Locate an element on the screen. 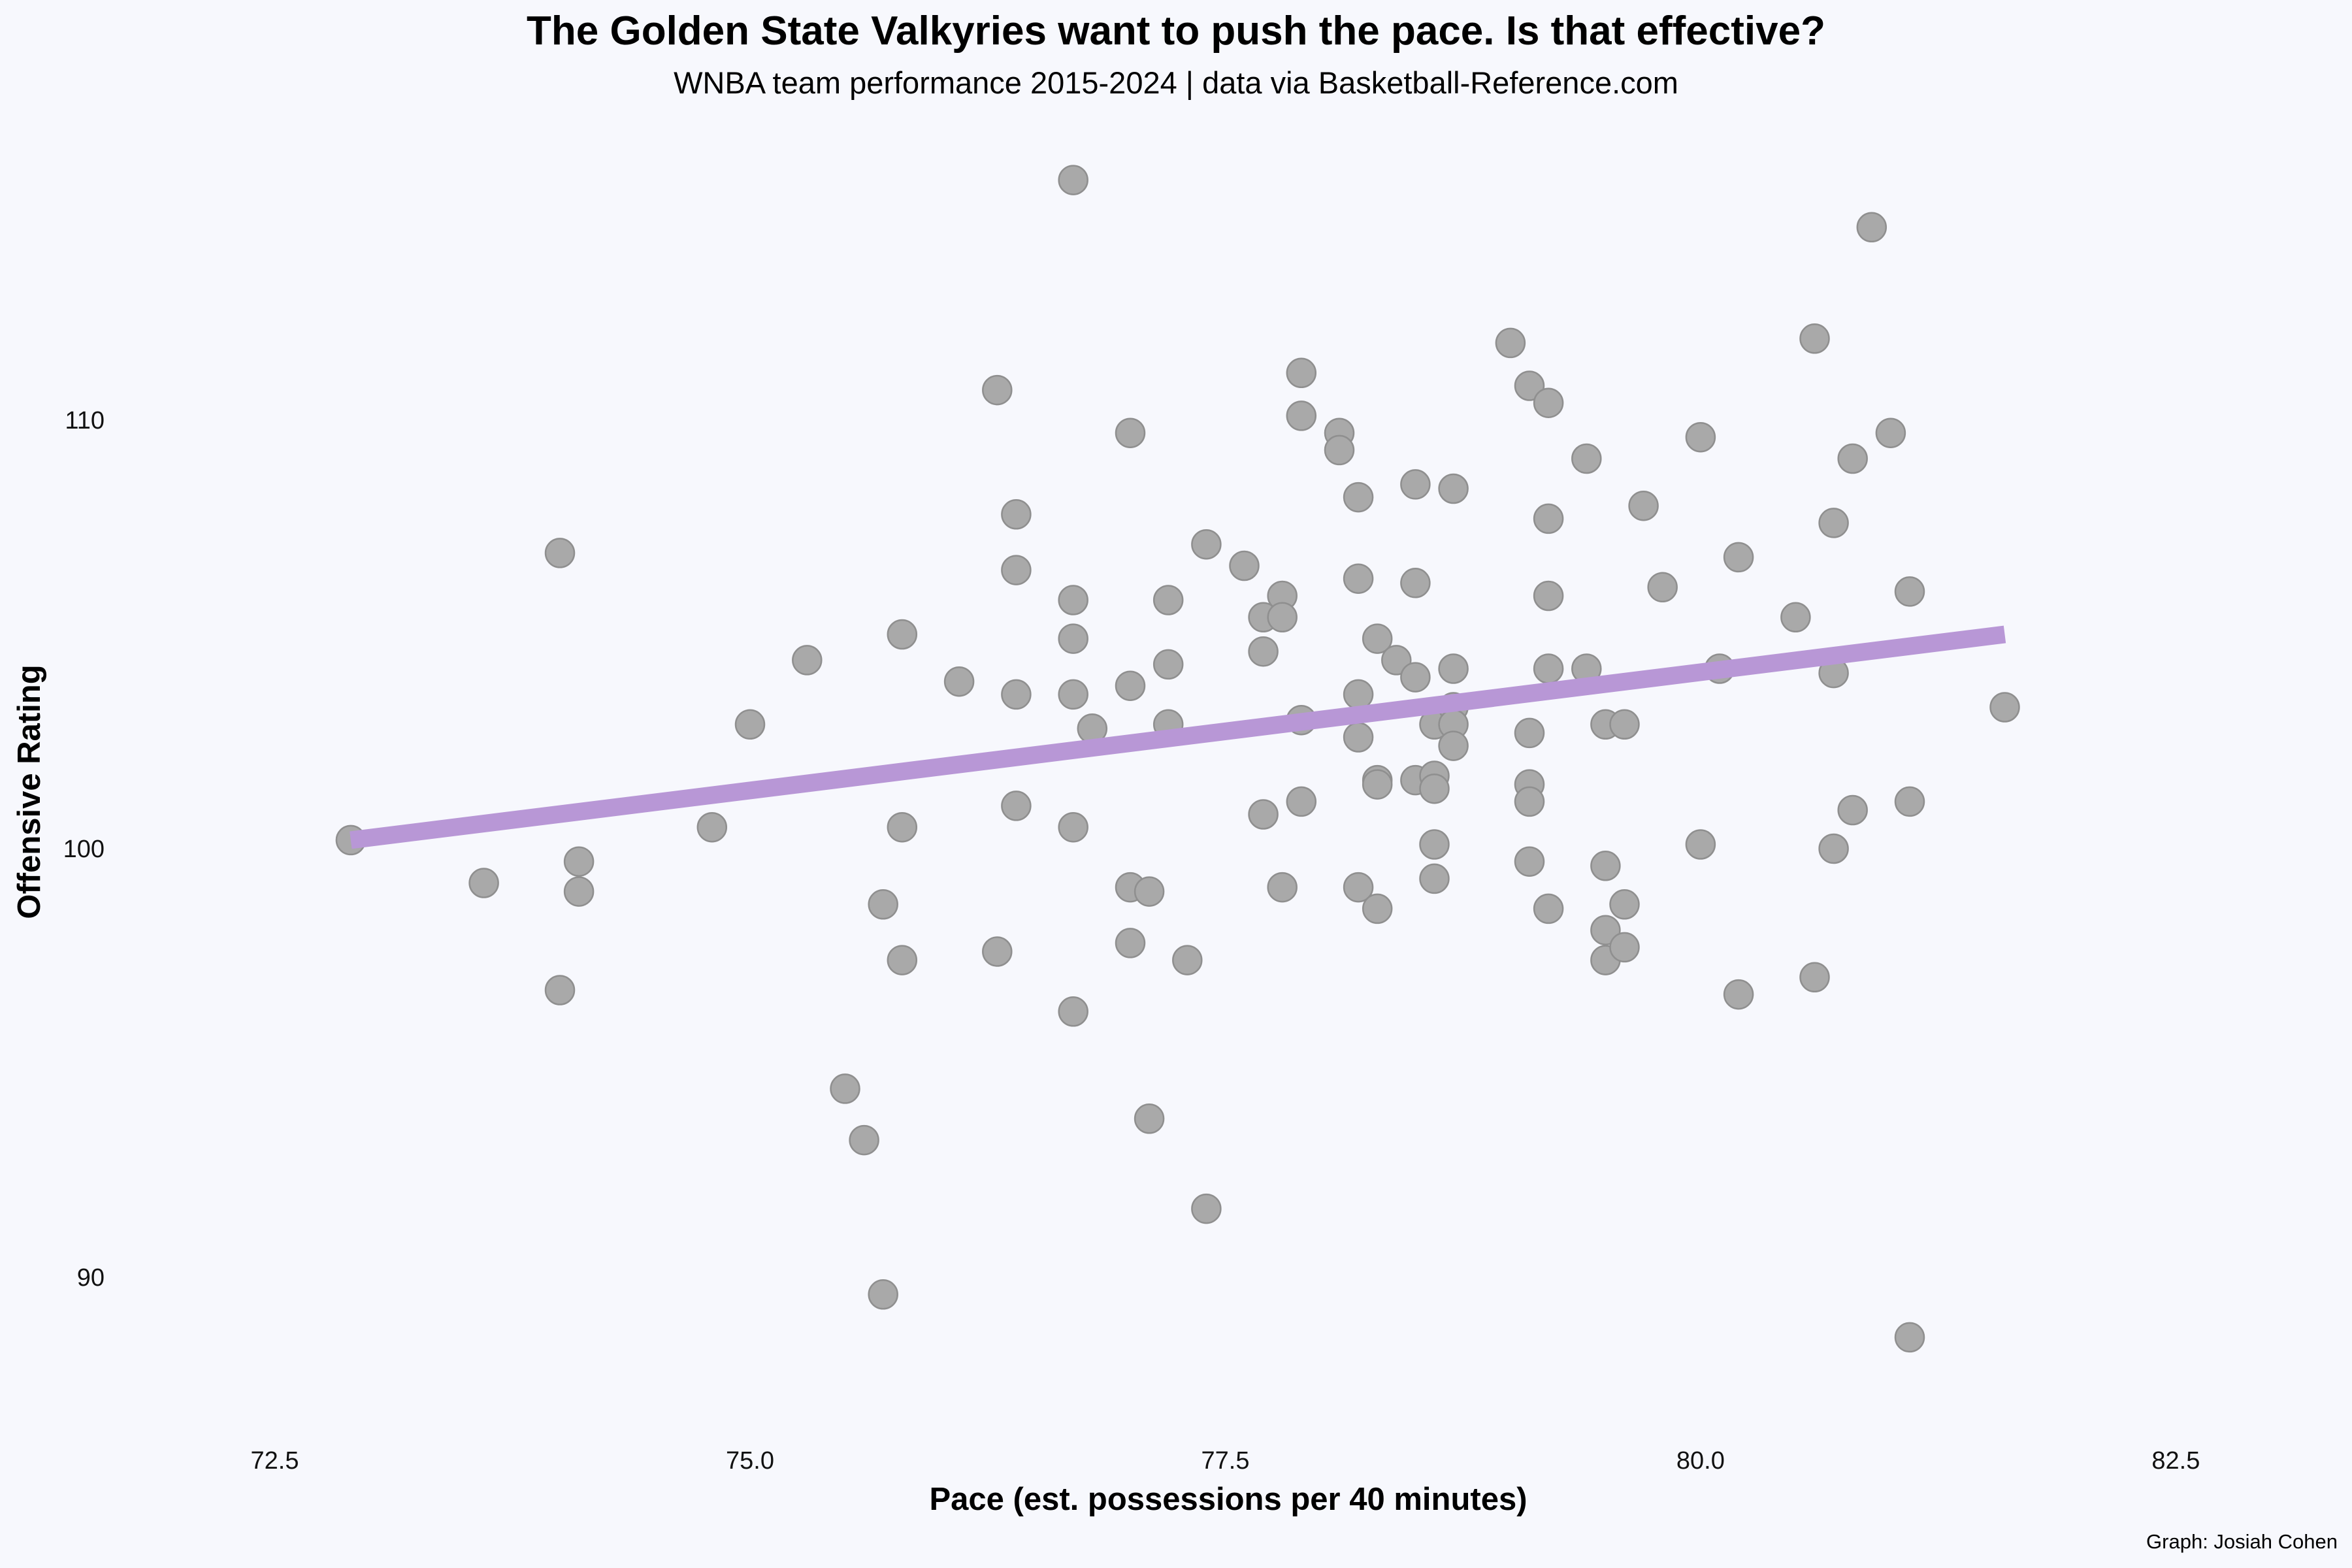 This screenshot has height=1568, width=2352. y-axis-ticks: 90 100 110 is located at coordinates (84, 849).